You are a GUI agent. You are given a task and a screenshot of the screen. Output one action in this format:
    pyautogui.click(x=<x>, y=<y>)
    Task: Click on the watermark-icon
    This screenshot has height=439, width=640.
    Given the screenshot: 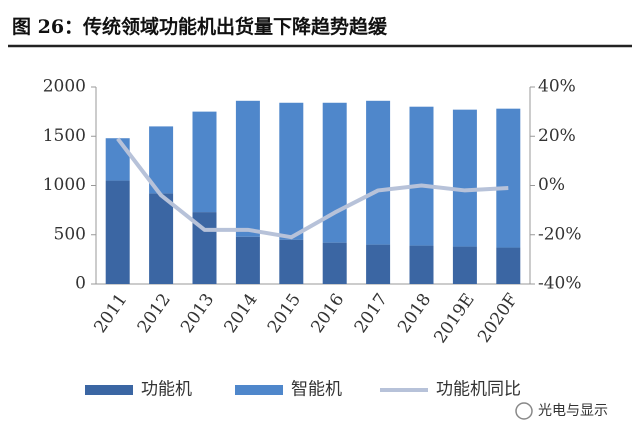 What is the action you would take?
    pyautogui.click(x=524, y=411)
    